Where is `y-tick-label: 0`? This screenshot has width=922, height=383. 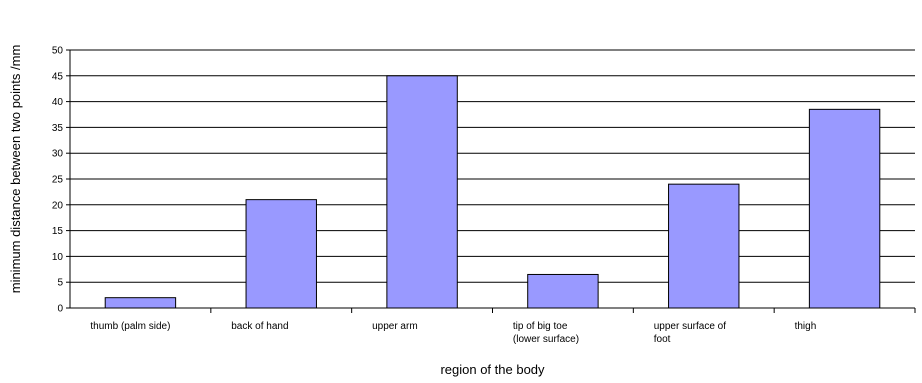
y-tick-label: 0 is located at coordinates (60, 309).